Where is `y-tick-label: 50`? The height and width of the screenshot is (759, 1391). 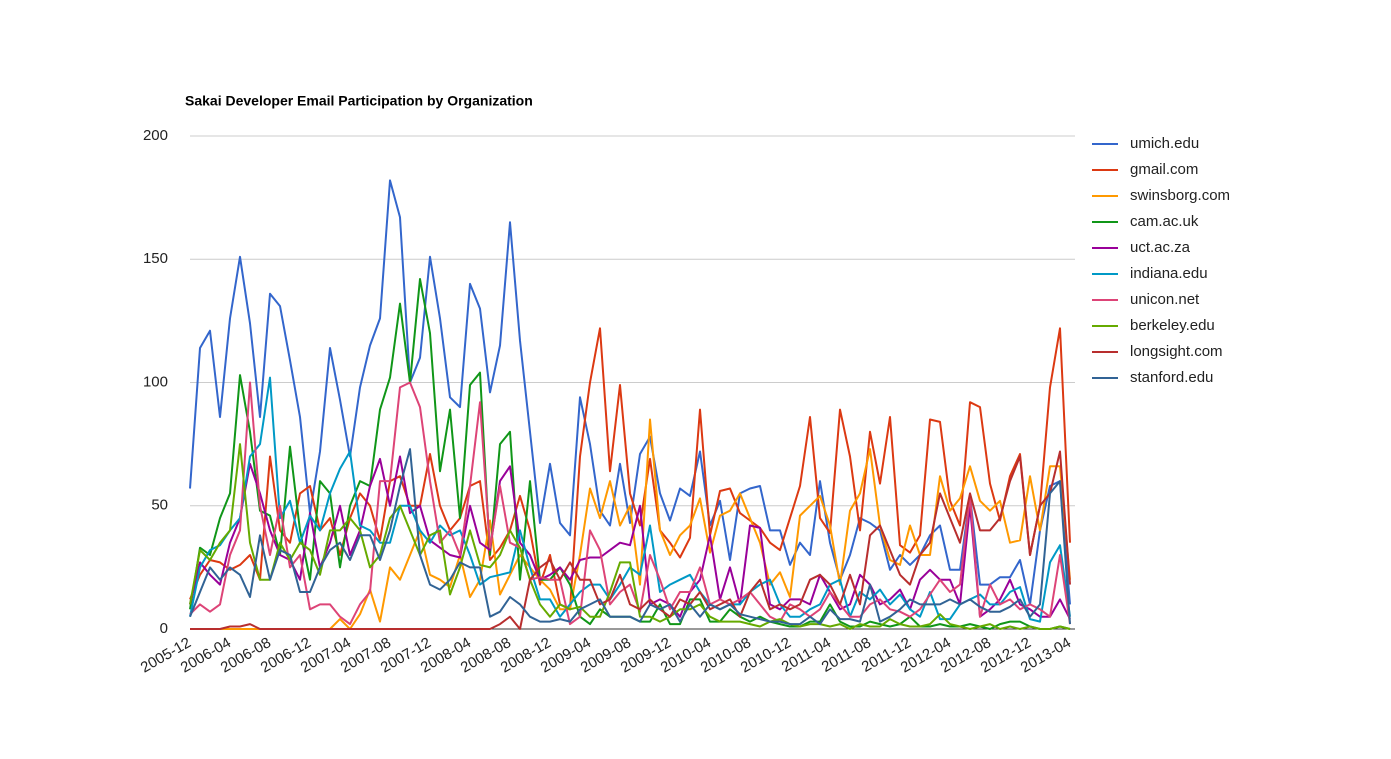
y-tick-label: 50 is located at coordinates (159, 505).